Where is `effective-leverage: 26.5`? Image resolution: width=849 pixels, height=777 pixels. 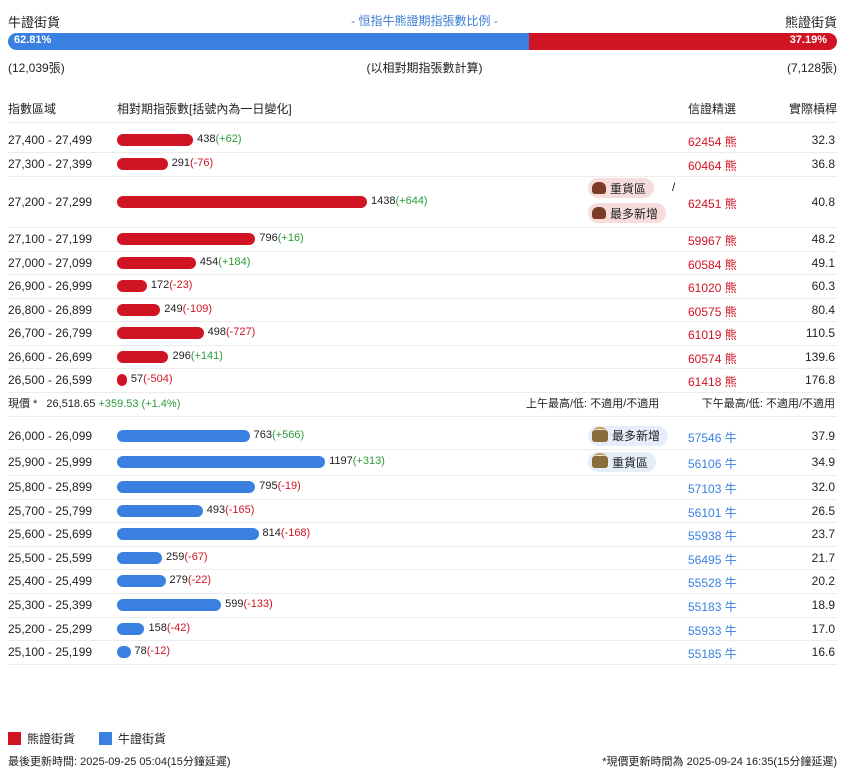
effective-leverage: 26.5 is located at coordinates (823, 510).